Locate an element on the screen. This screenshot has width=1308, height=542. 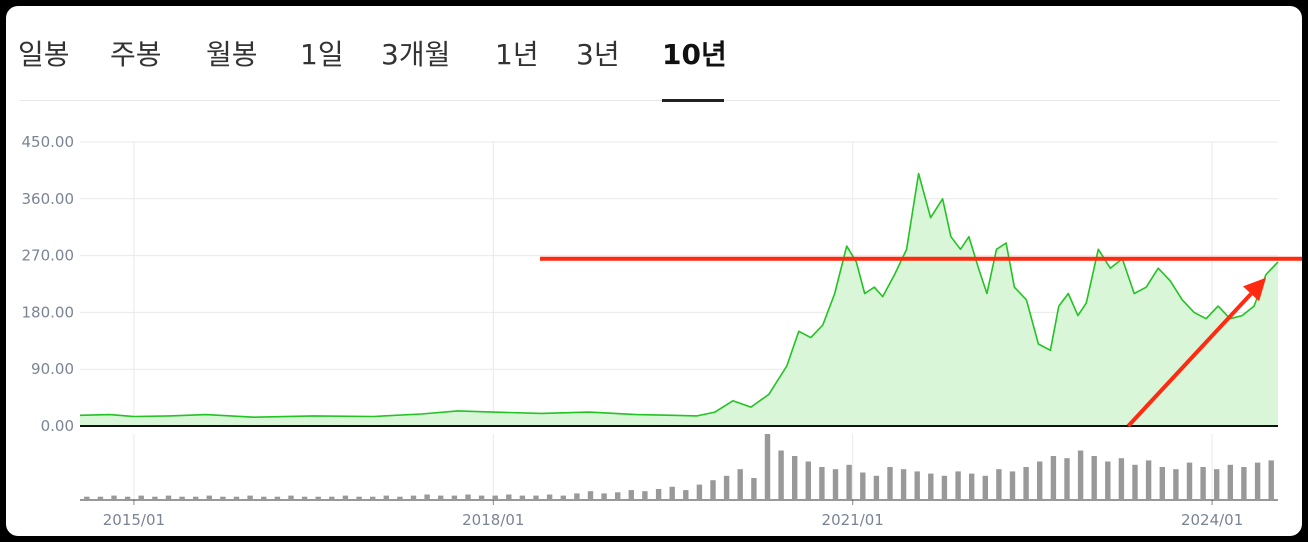
y-tick-label: 270.00 is located at coordinates (48, 256).